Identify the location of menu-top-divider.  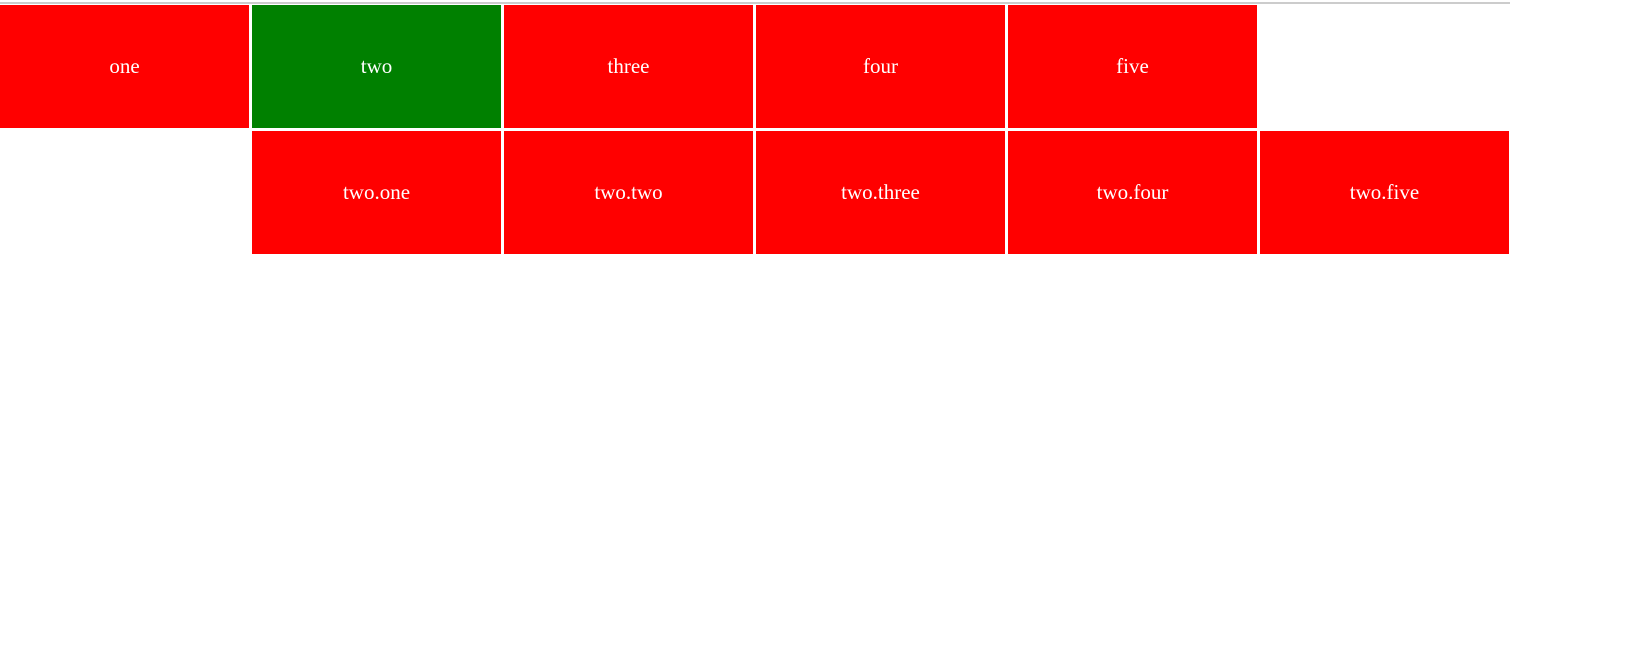
(755, 3).